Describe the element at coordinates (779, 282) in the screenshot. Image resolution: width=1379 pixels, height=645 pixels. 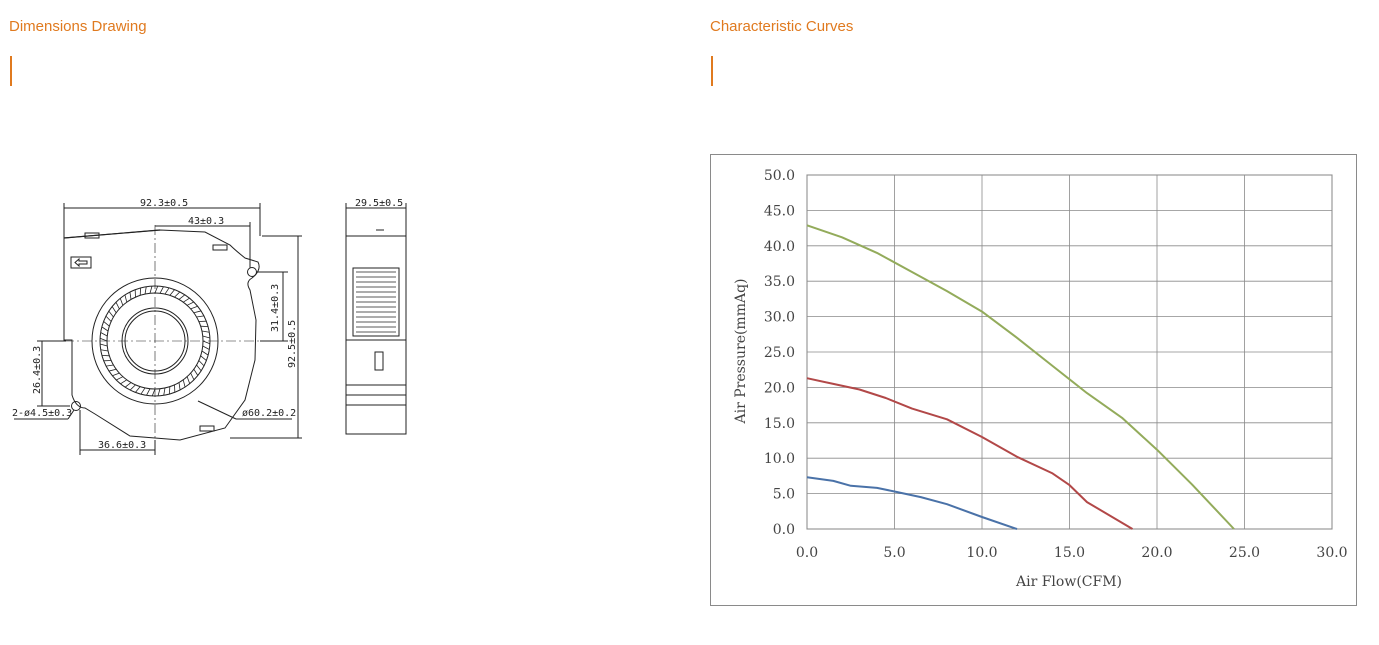
I see `y-tick-label: 35.0` at that location.